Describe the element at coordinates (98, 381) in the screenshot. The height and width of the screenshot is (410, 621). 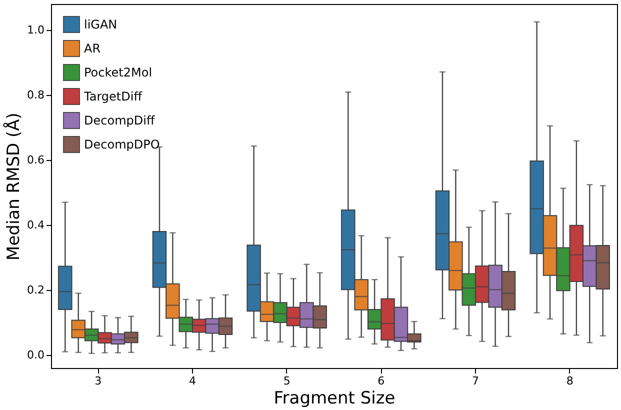
I see `x-tick-label: 3` at that location.